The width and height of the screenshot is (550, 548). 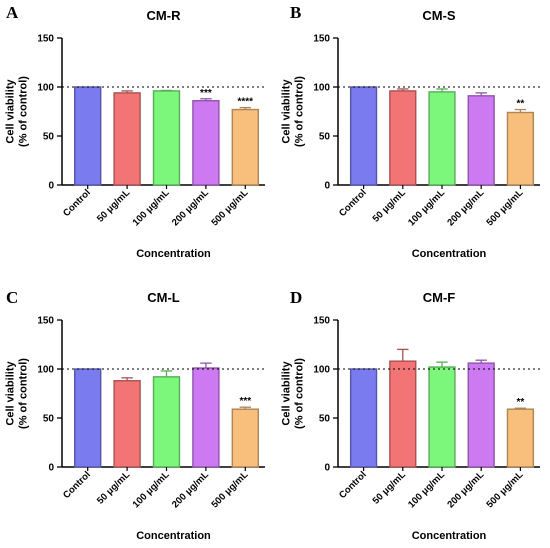 What do you see at coordinates (164, 15) in the screenshot?
I see `chart-title: CM-R` at bounding box center [164, 15].